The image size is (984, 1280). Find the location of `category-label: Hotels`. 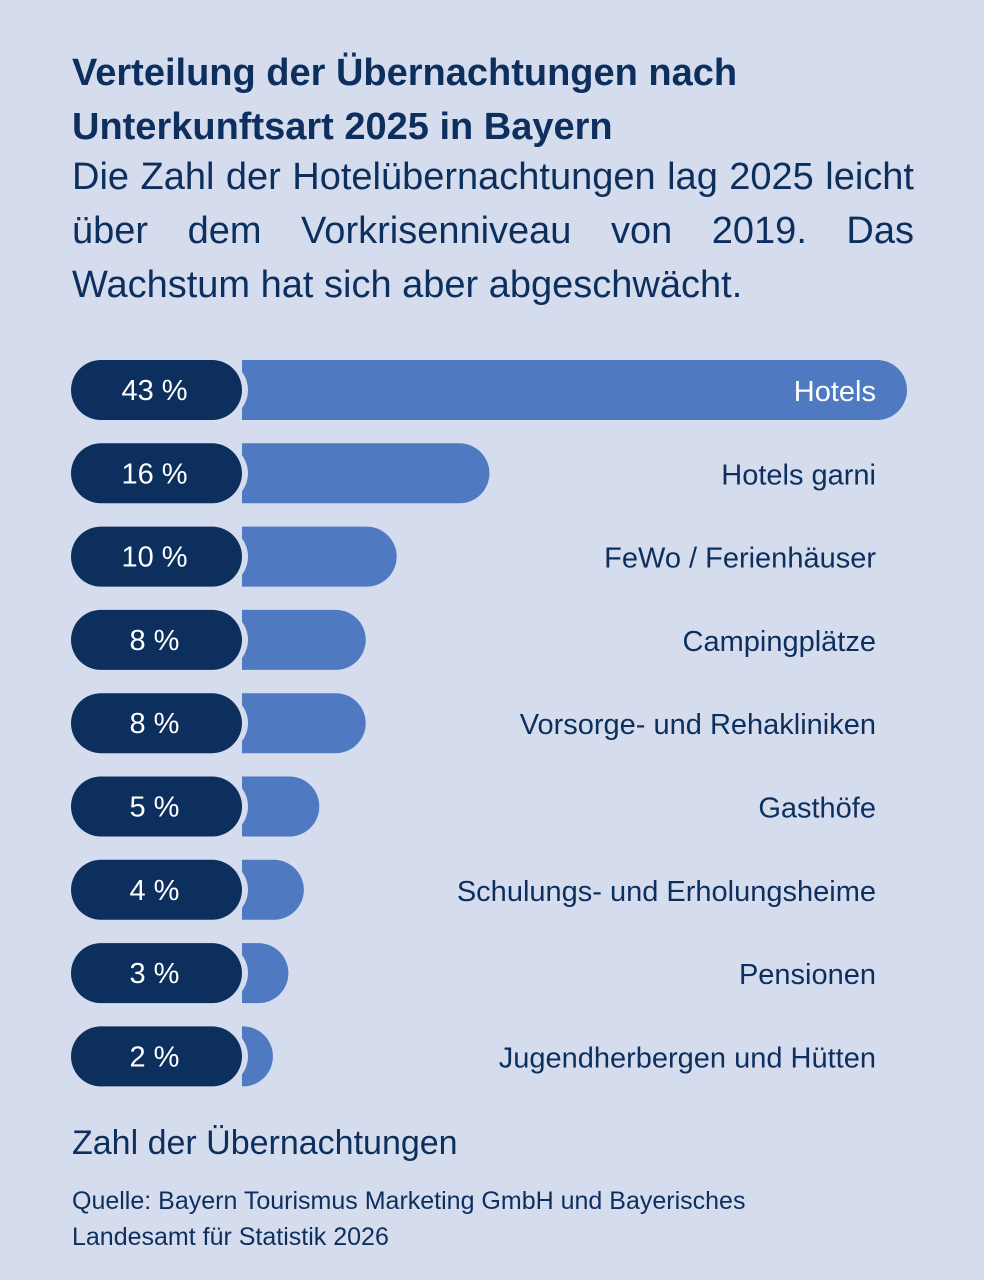

category-label: Hotels is located at coordinates (835, 392).